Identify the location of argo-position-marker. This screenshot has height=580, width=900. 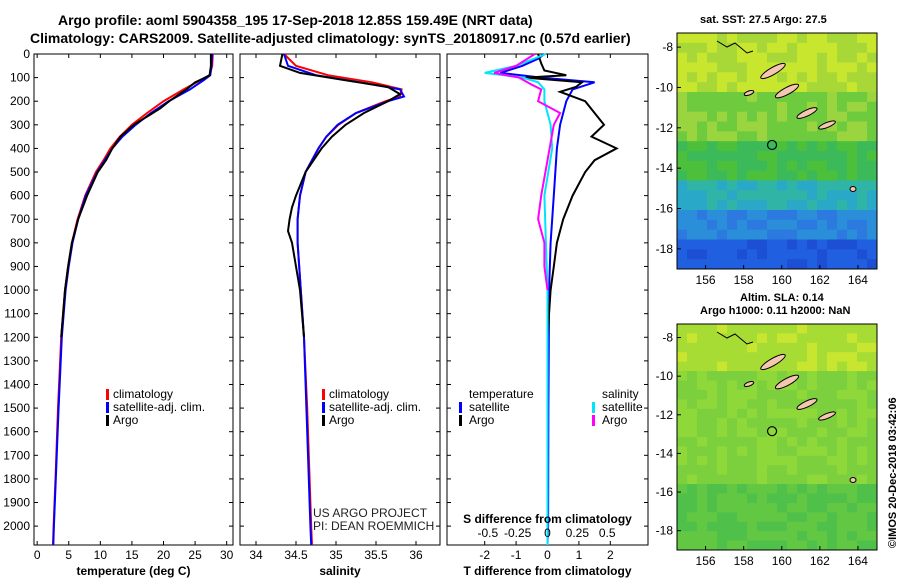
(772, 145).